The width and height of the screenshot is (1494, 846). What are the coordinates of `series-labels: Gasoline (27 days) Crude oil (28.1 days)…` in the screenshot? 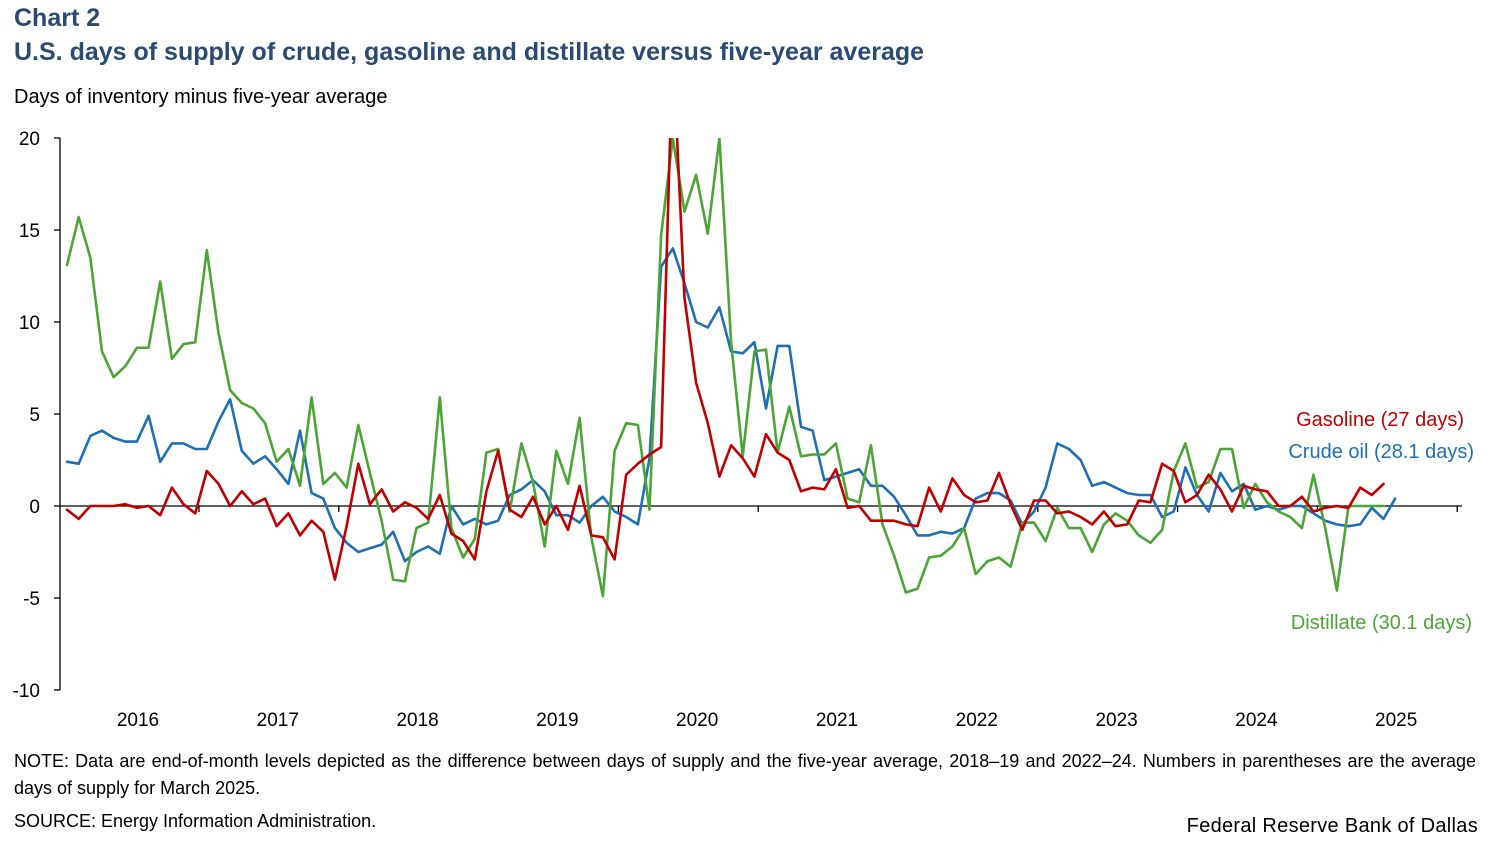 It's located at (1381, 521).